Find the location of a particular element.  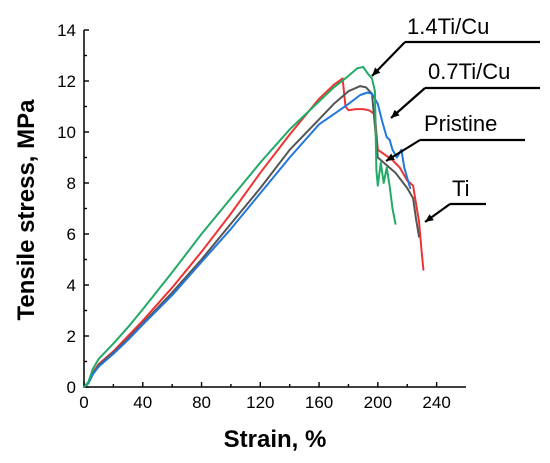

x-tick-label: 200 is located at coordinates (378, 402).